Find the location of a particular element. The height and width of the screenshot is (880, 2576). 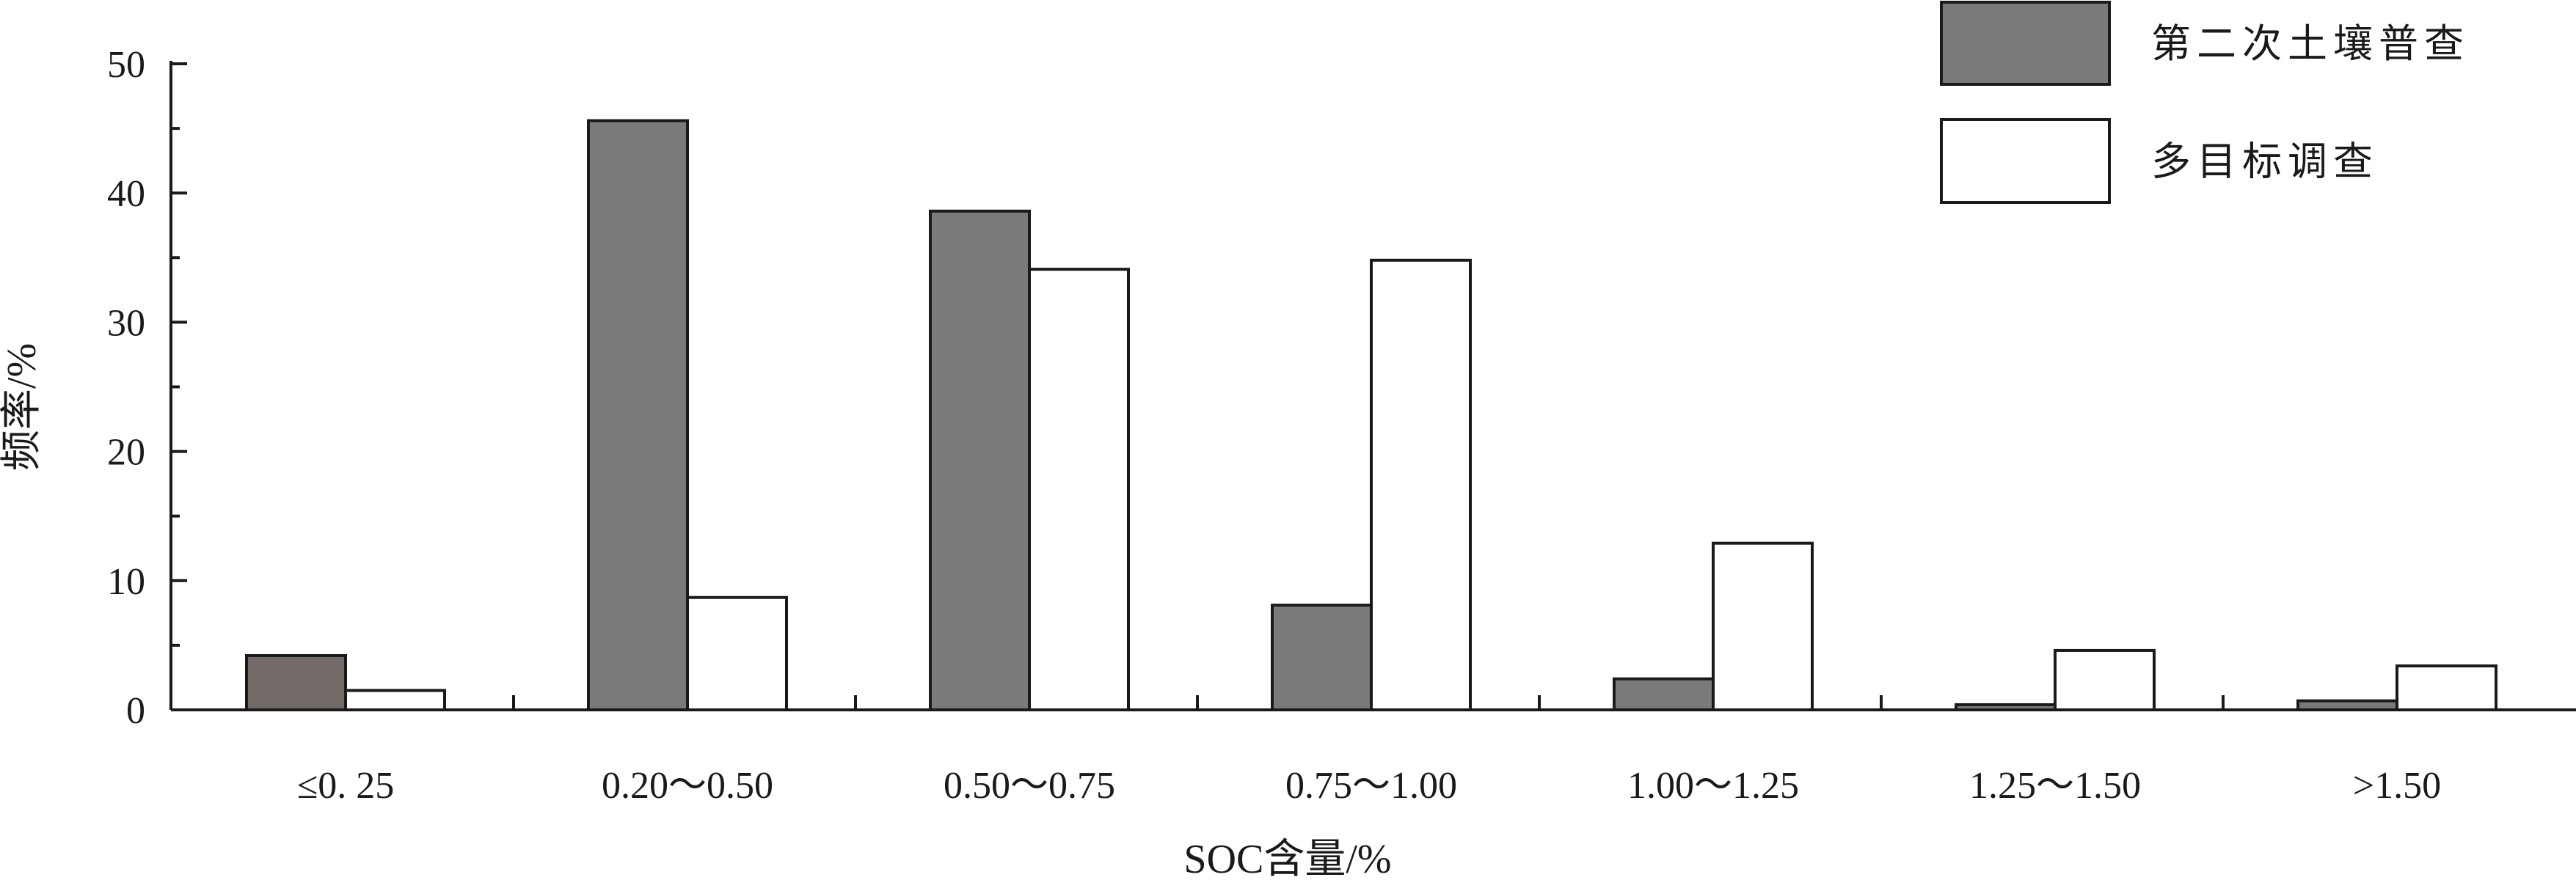

x-tick-label: 1.00～1.25 is located at coordinates (1713, 786).